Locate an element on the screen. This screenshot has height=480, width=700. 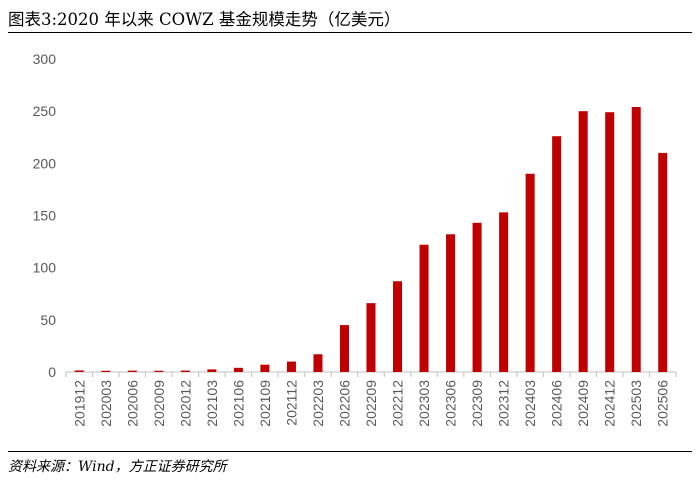
x-tick-label-202503: 202503 is located at coordinates (636, 403).